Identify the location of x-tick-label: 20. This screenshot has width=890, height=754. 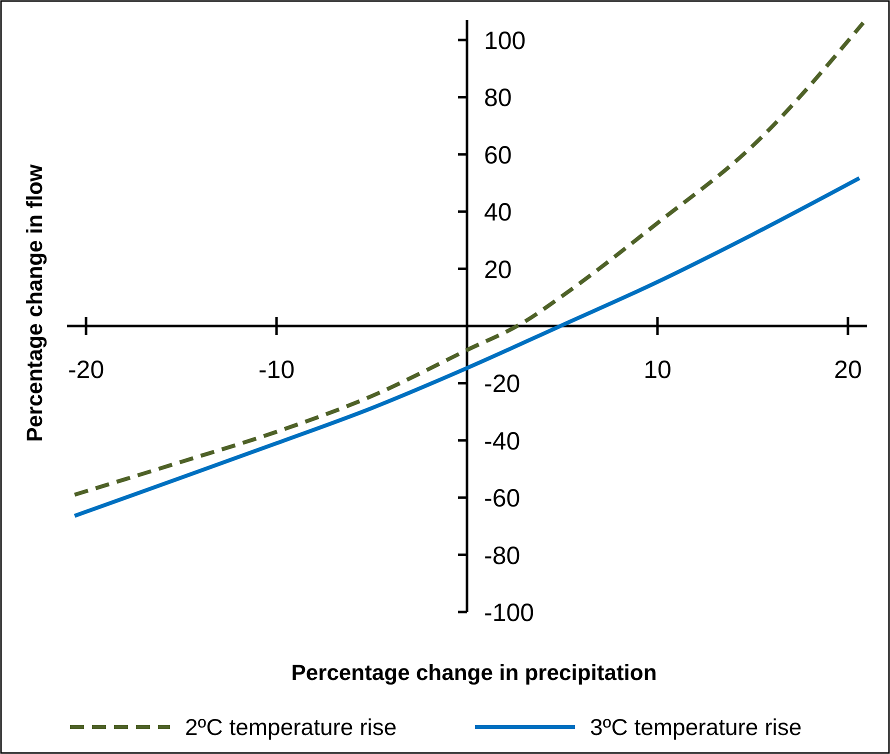
(848, 370).